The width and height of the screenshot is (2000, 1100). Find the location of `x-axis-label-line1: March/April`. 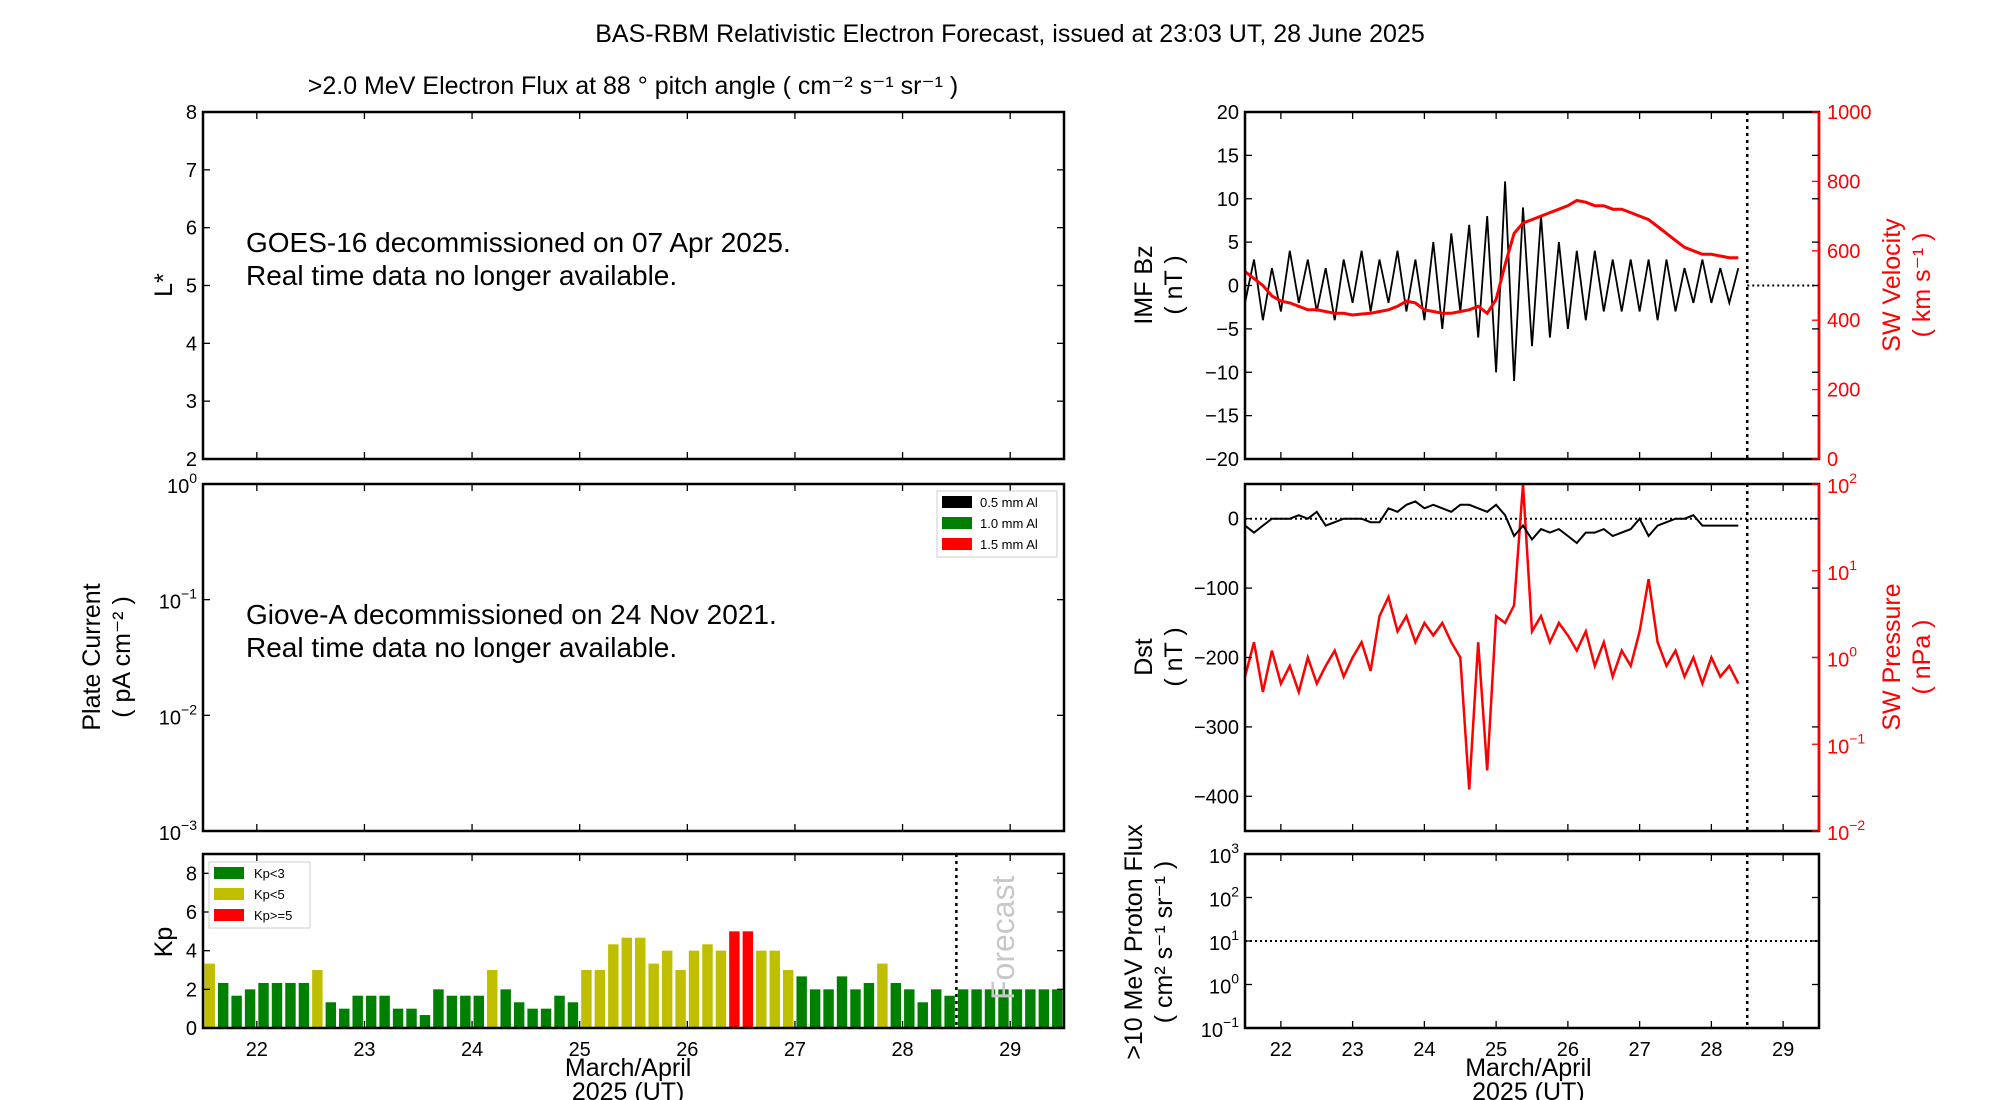

x-axis-label-line1: March/April is located at coordinates (628, 1068).